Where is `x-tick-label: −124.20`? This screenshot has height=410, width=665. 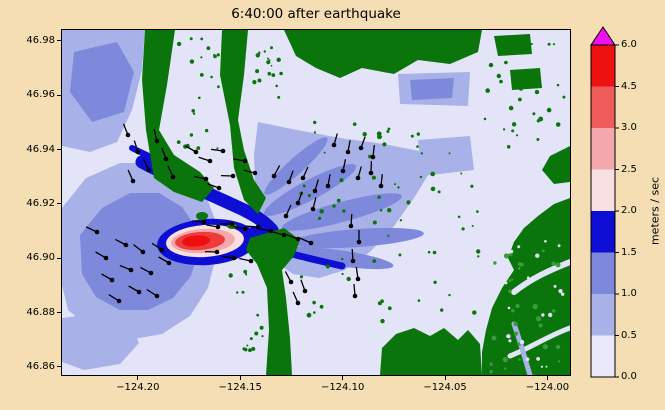
x-tick-label: −124.20 is located at coordinates (138, 387).